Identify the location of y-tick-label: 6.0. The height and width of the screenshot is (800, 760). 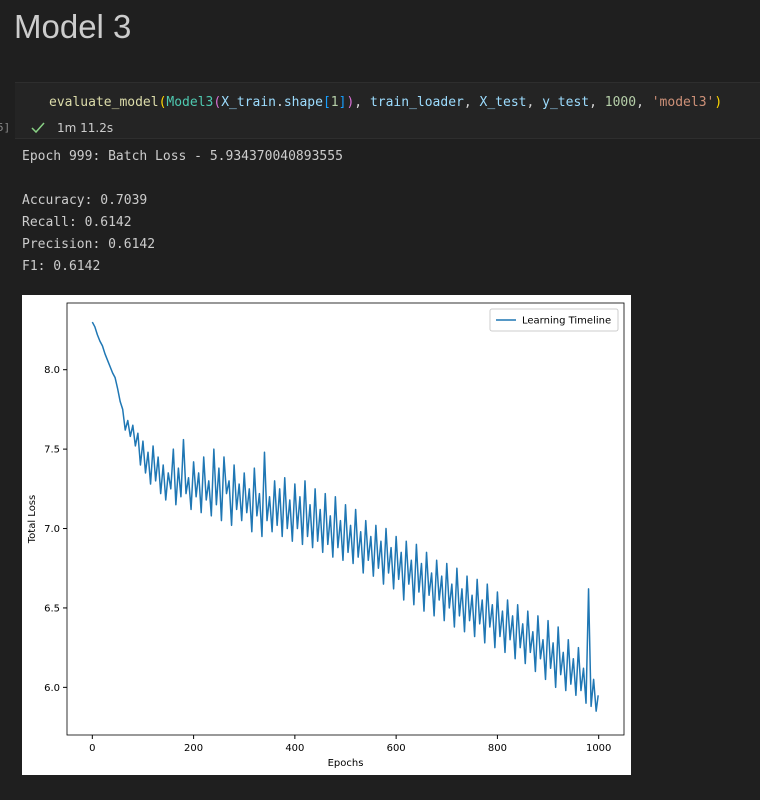
(52, 688).